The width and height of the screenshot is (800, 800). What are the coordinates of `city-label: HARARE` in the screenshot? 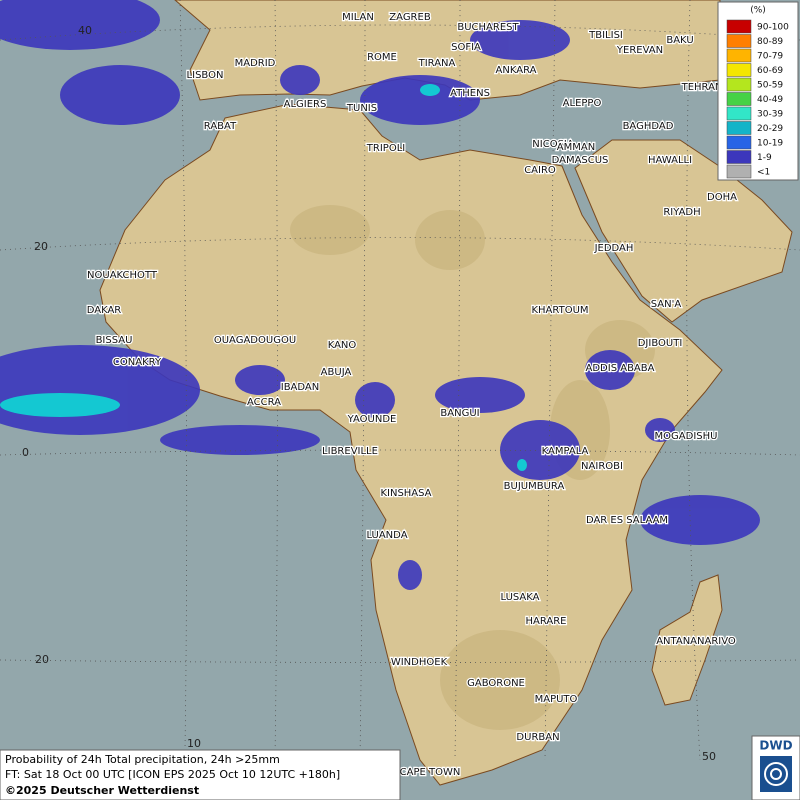 It's located at (545, 621).